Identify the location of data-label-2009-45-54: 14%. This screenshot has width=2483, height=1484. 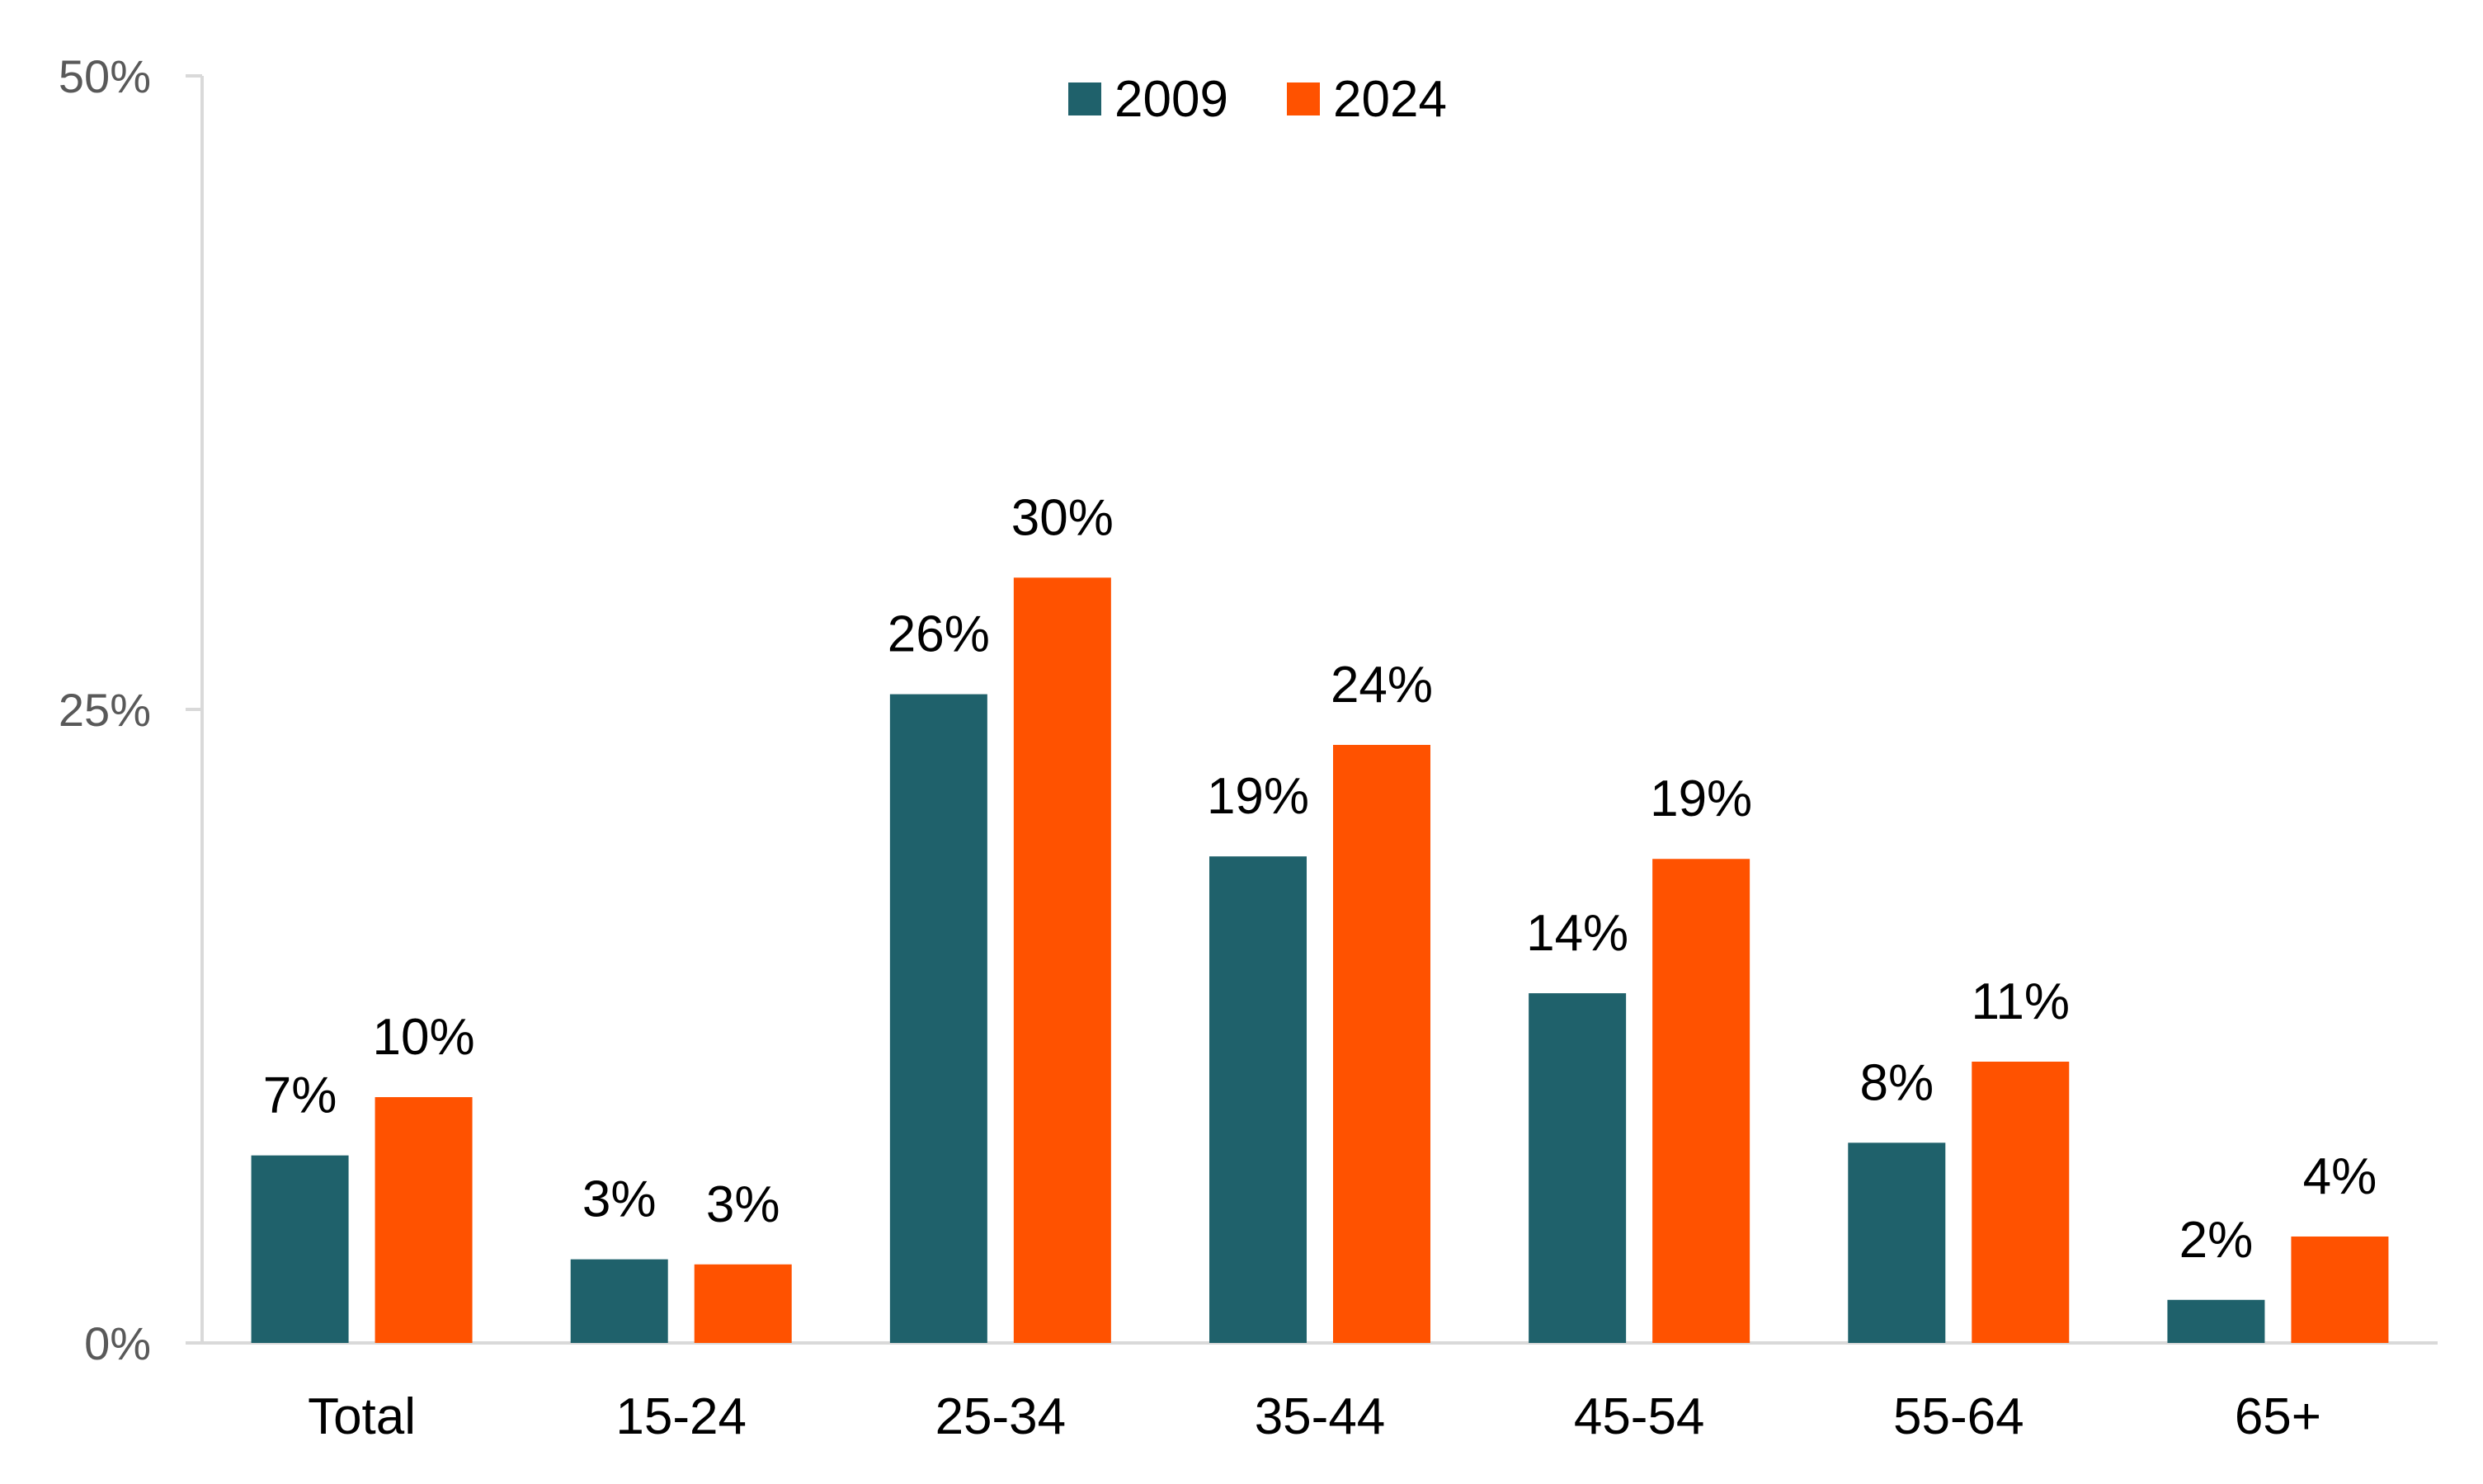
(1577, 933).